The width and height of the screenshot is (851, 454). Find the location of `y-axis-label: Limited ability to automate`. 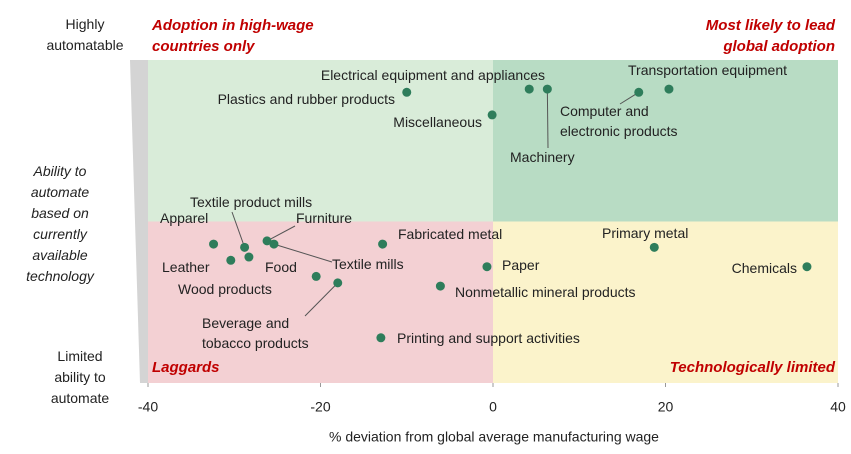

y-axis-label: Limited ability to automate is located at coordinates (80, 377).